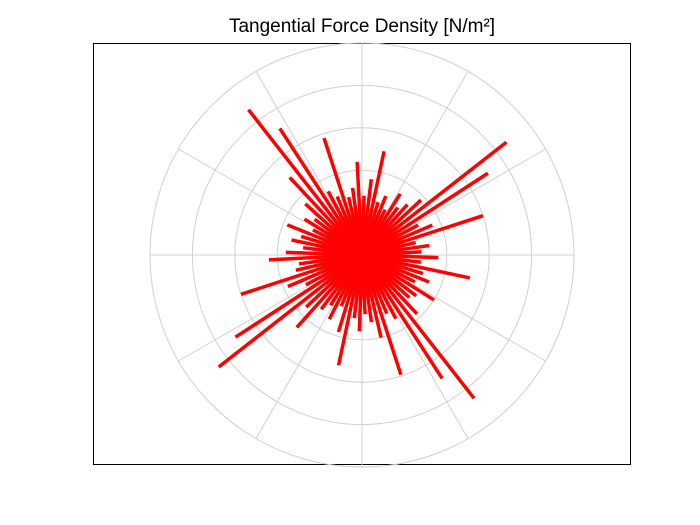 The height and width of the screenshot is (525, 700). I want to click on chart-title: Tangential Force Density [N/m²], so click(362, 26).